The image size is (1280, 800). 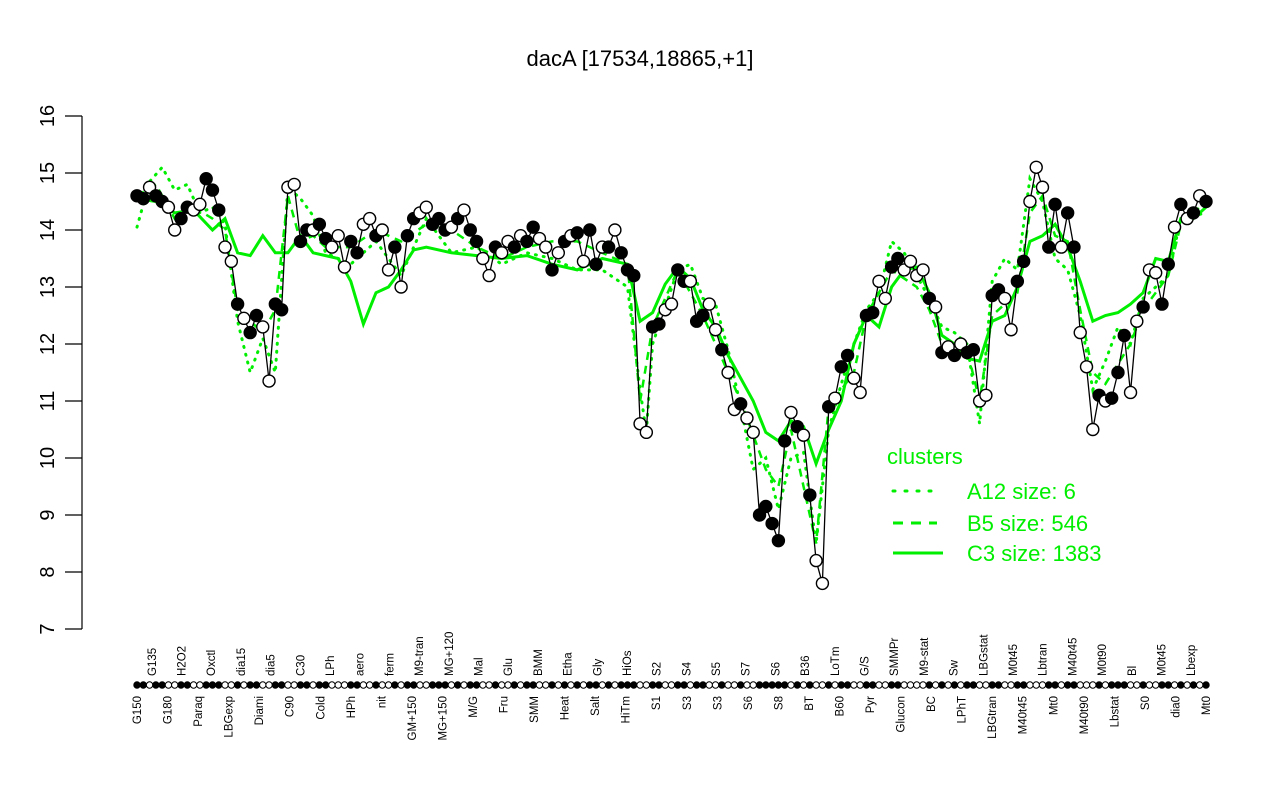 What do you see at coordinates (48, 458) in the screenshot?
I see `y-tick-label: 10` at bounding box center [48, 458].